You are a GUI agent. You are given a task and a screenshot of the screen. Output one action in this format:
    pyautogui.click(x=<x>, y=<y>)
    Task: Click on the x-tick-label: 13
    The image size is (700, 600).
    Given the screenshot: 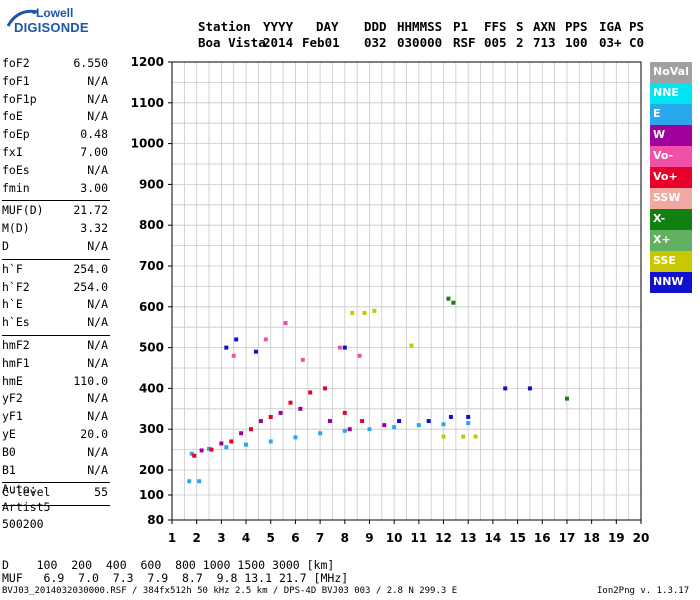 What is the action you would take?
    pyautogui.click(x=468, y=538)
    